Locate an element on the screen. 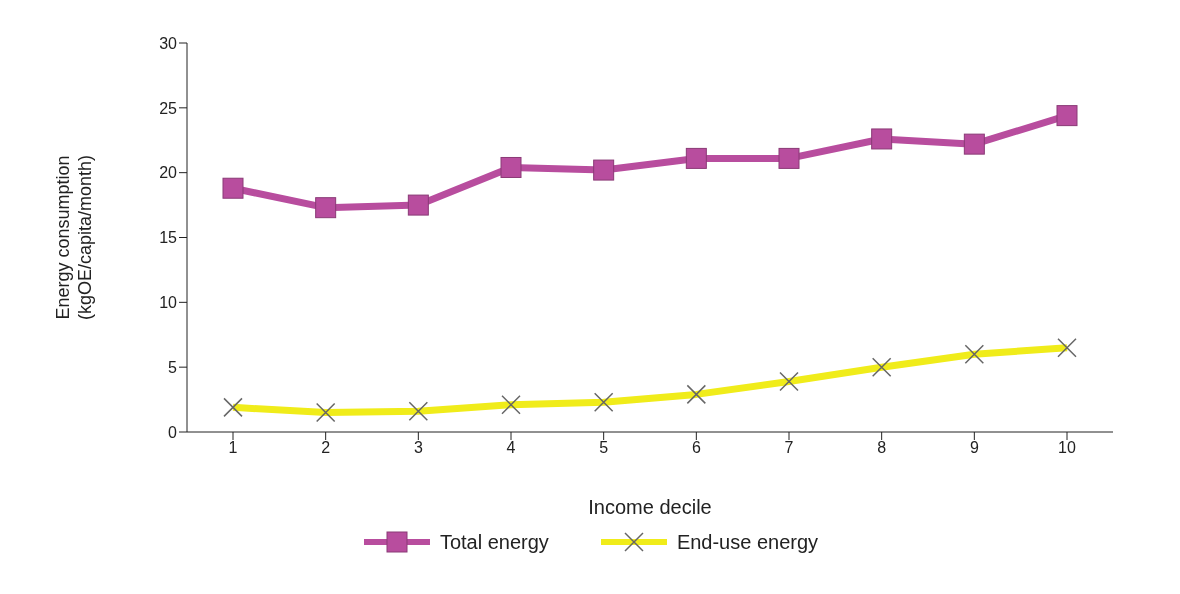 This screenshot has width=1180, height=594. x-tick-label: 2 is located at coordinates (326, 448).